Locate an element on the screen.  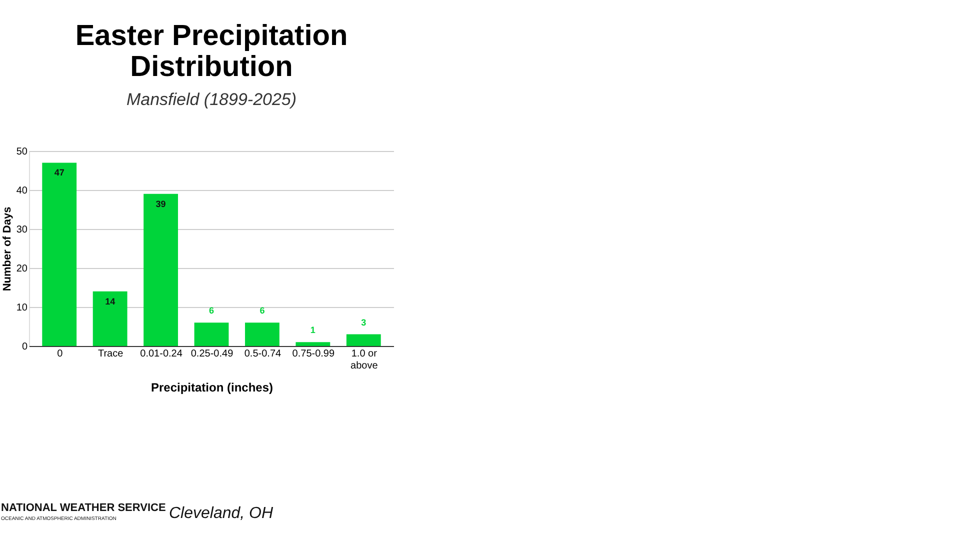
text: Cleveland, OH is located at coordinates (221, 513).